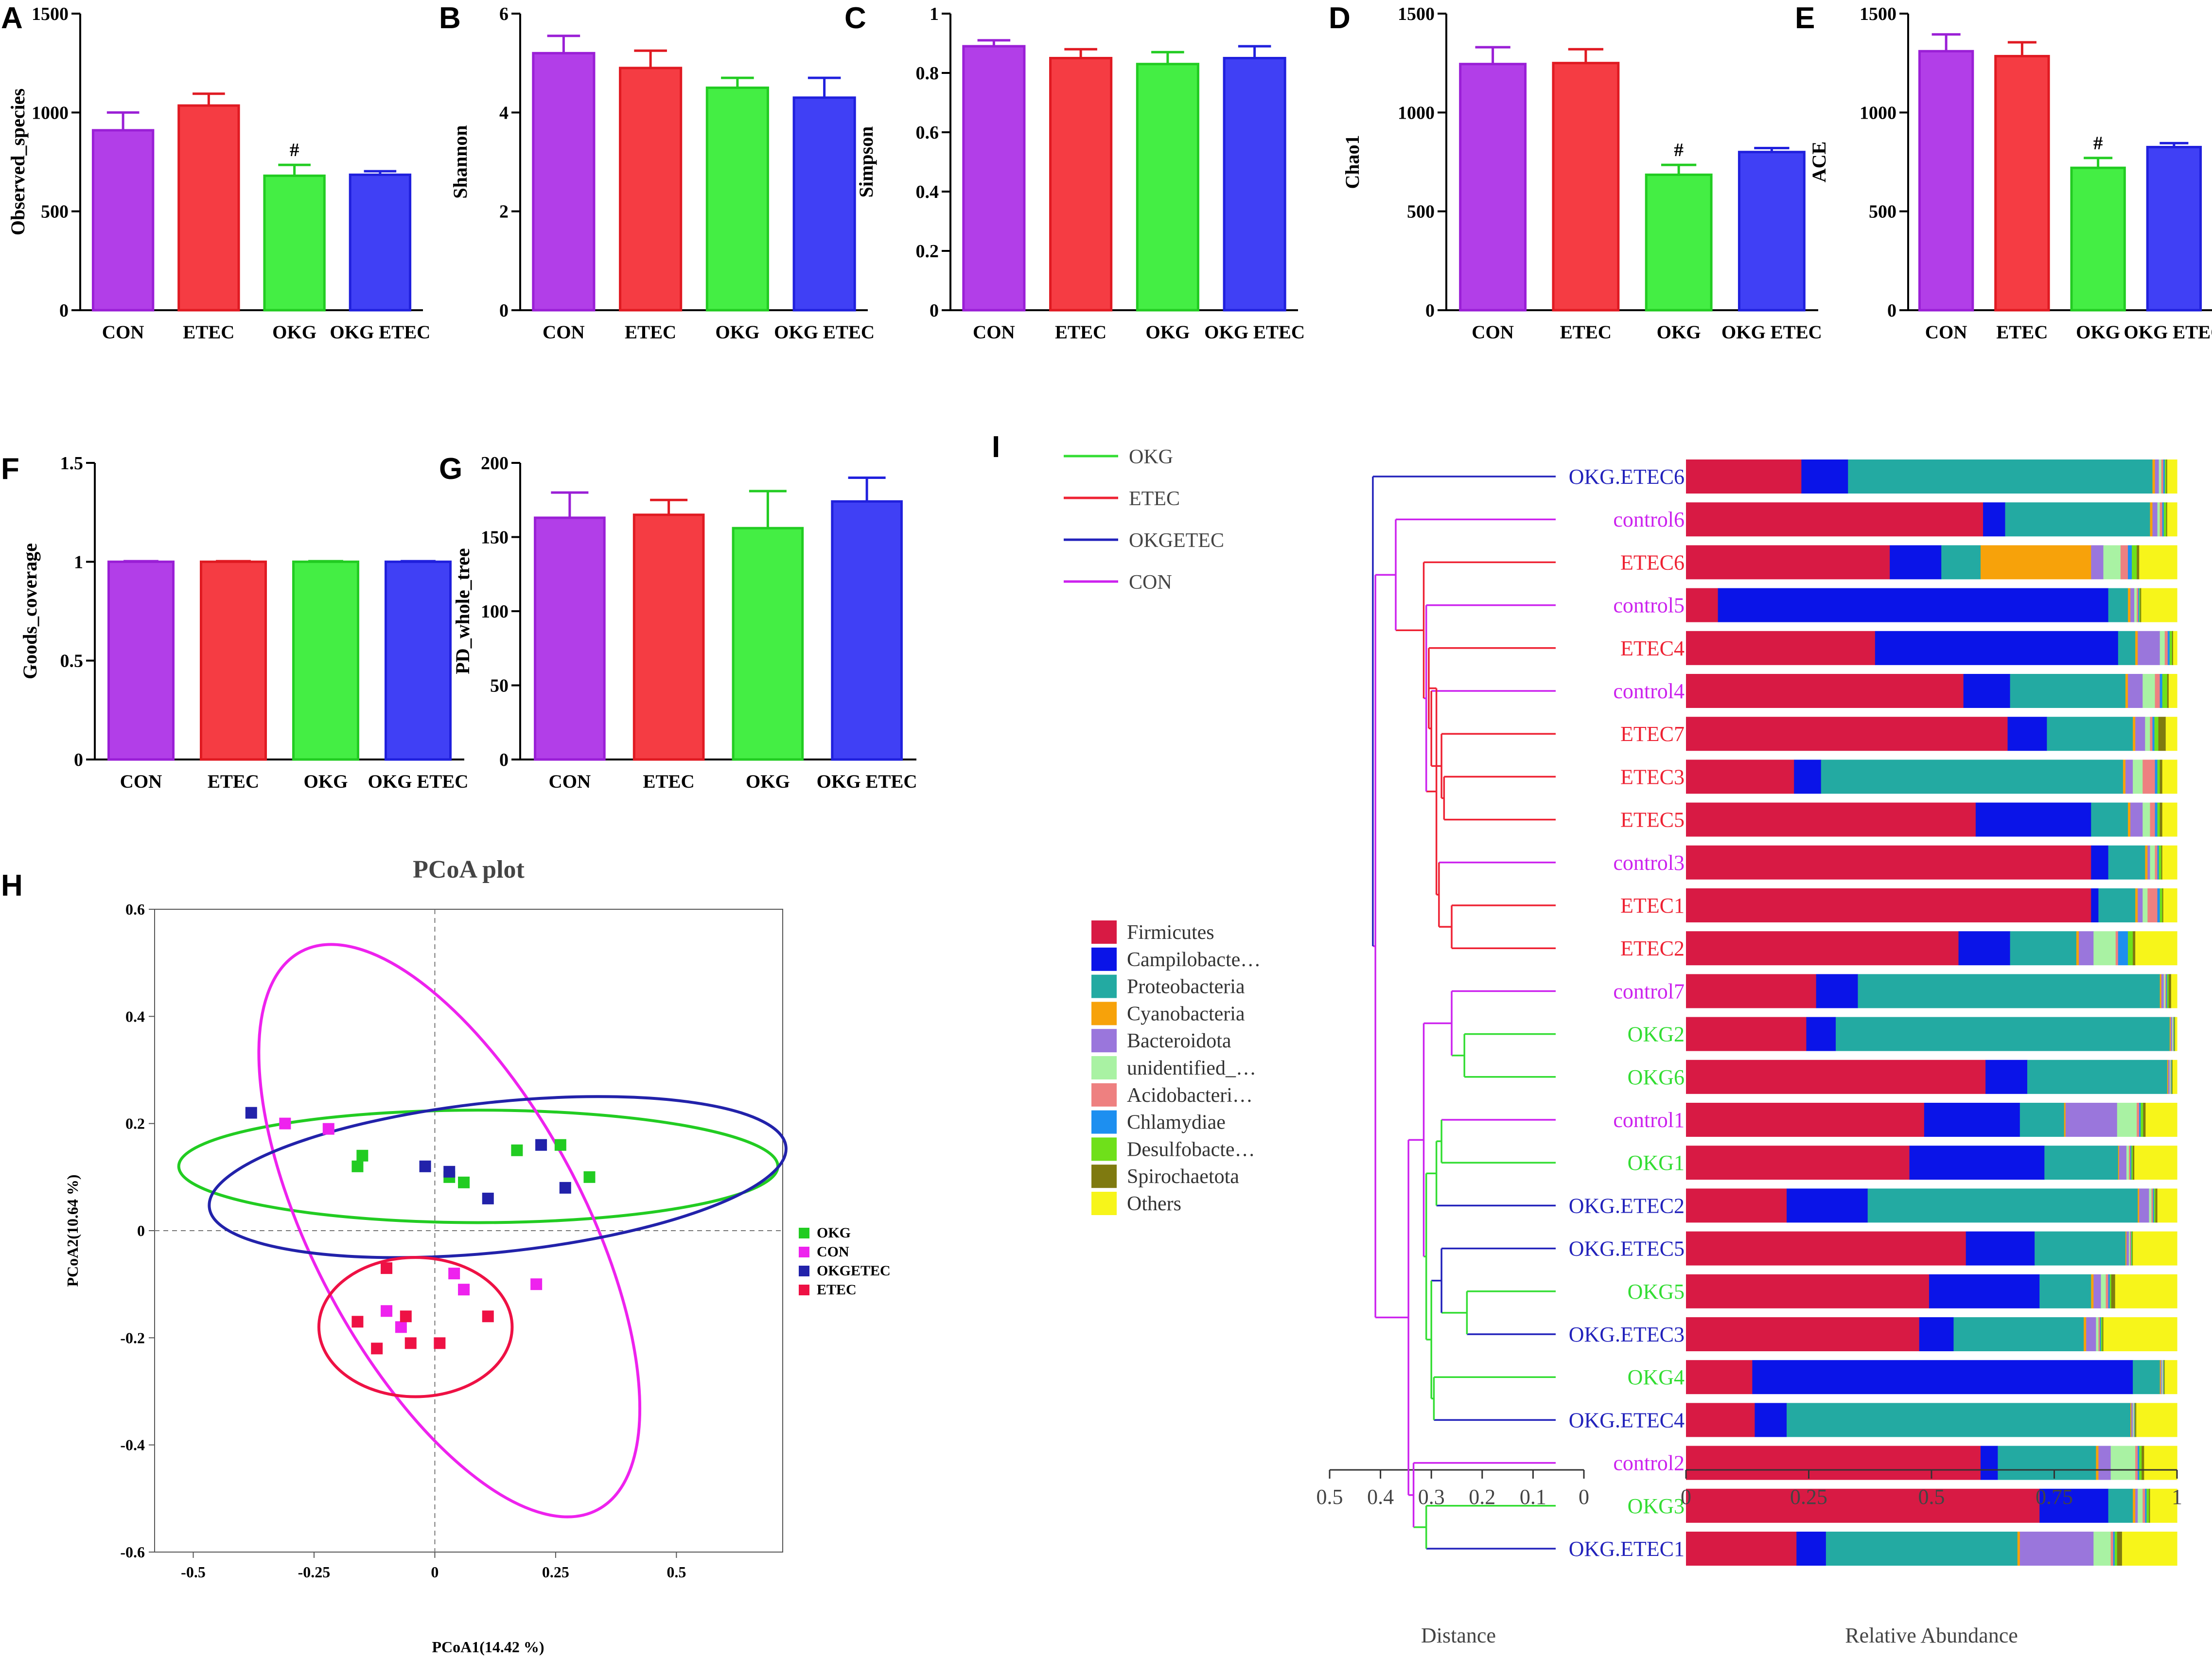 Image resolution: width=2212 pixels, height=1660 pixels. What do you see at coordinates (2168, 332) in the screenshot?
I see `category-label: OKG ETEC` at bounding box center [2168, 332].